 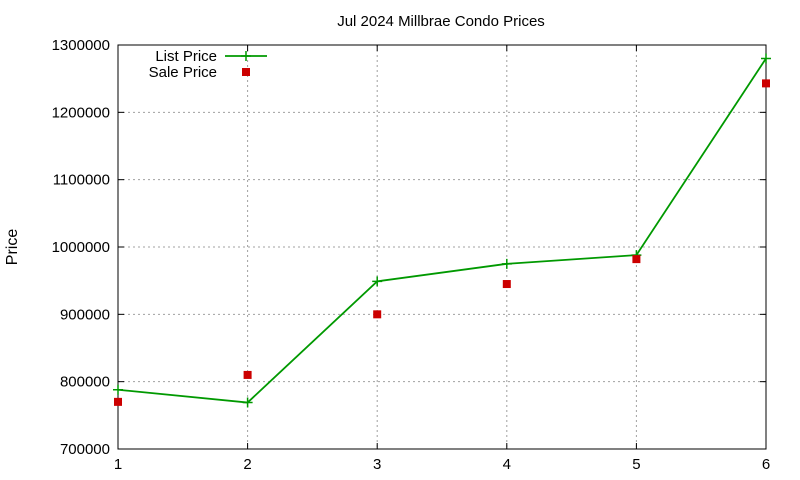 What do you see at coordinates (81, 180) in the screenshot?
I see `y-tick-label: 1100000` at bounding box center [81, 180].